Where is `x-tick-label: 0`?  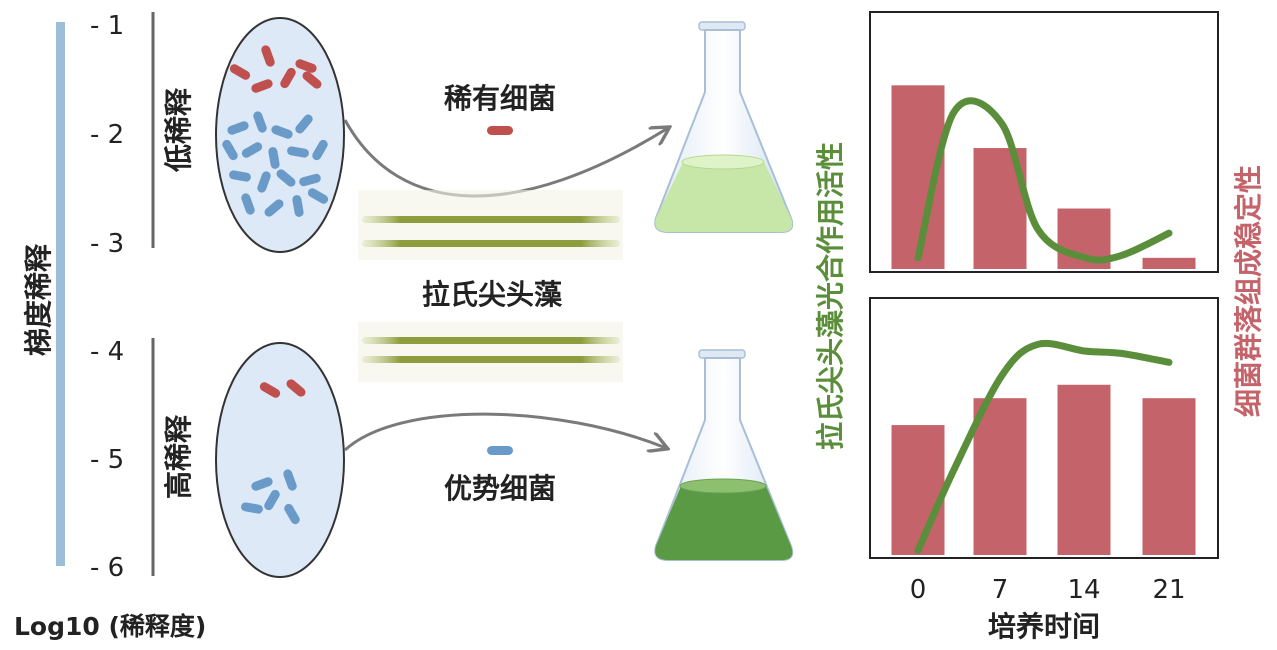
x-tick-label: 0 is located at coordinates (918, 590).